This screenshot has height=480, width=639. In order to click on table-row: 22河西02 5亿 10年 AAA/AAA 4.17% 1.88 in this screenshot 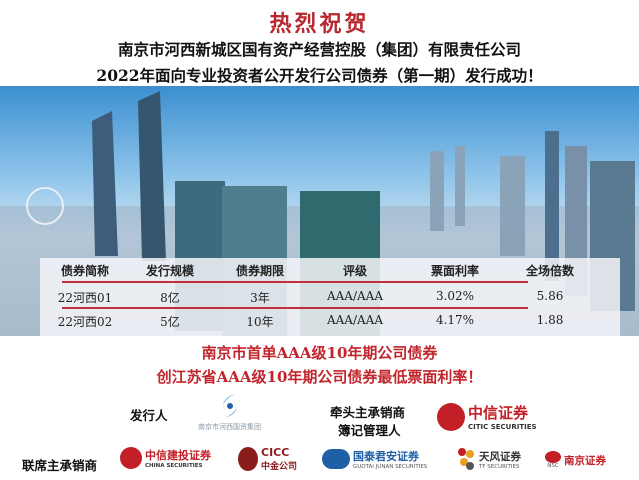, I will do `click(330, 321)`.